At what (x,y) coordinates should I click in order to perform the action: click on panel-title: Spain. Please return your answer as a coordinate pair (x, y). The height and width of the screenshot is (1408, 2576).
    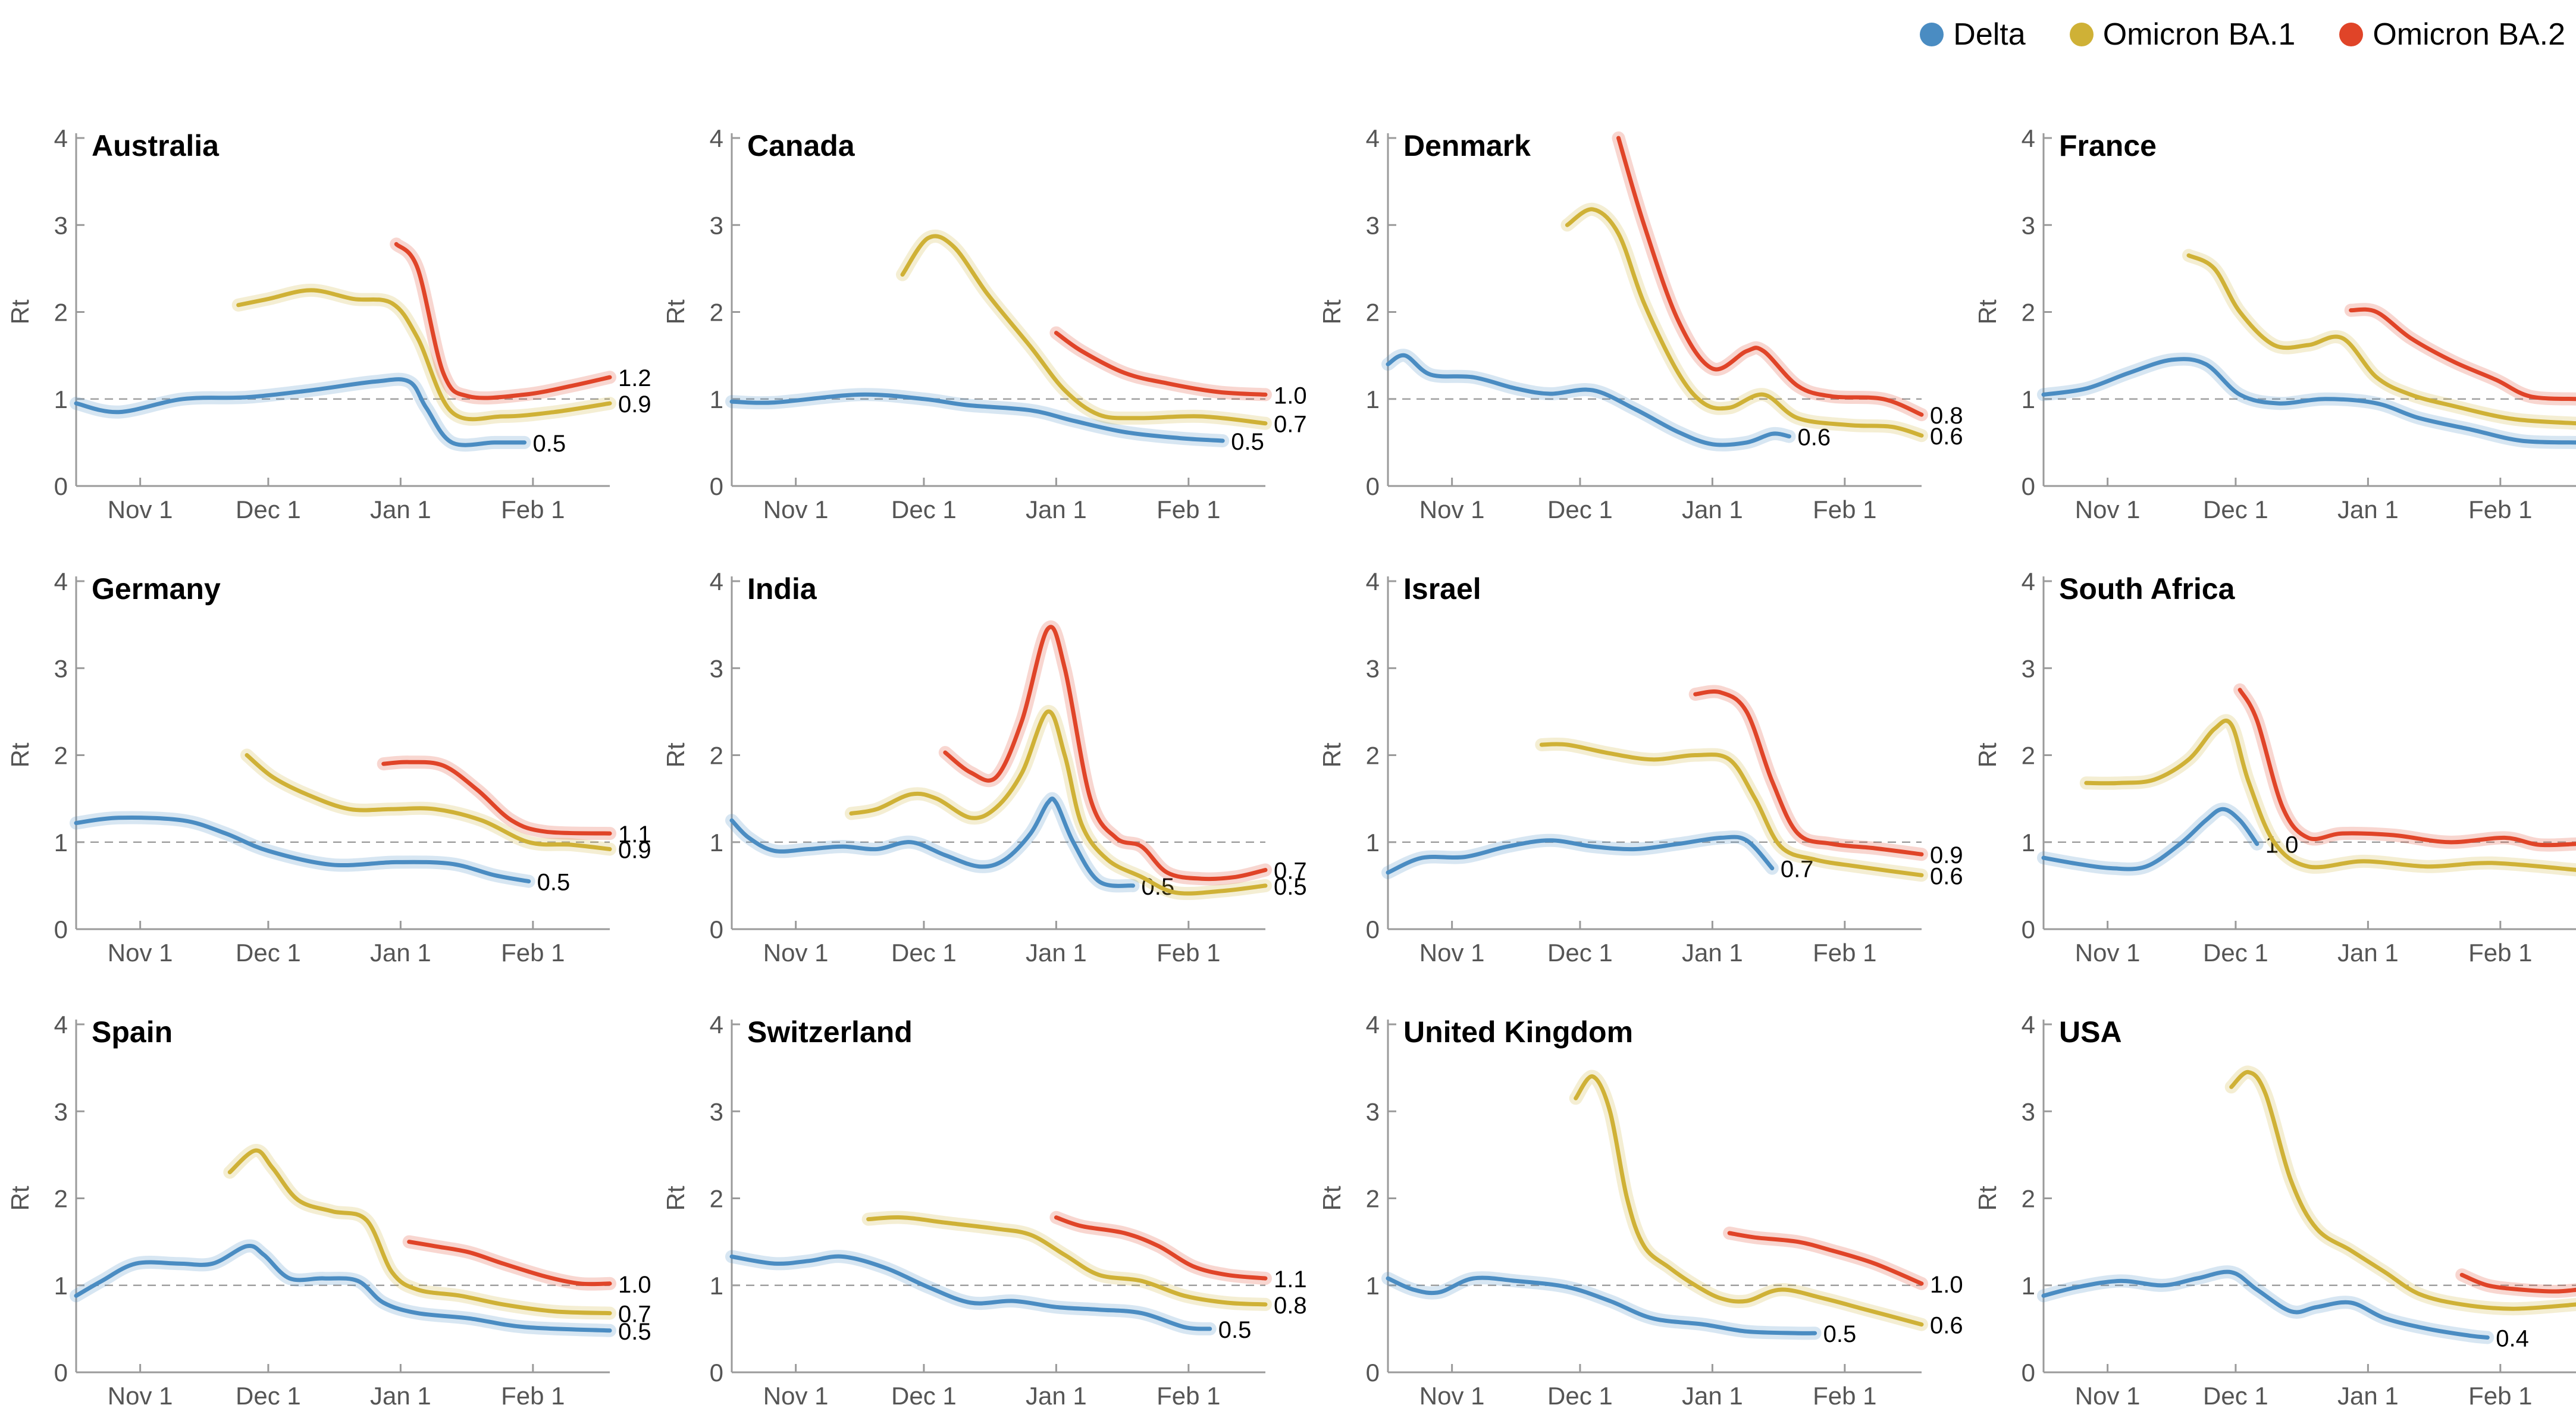
    Looking at the image, I should click on (132, 1032).